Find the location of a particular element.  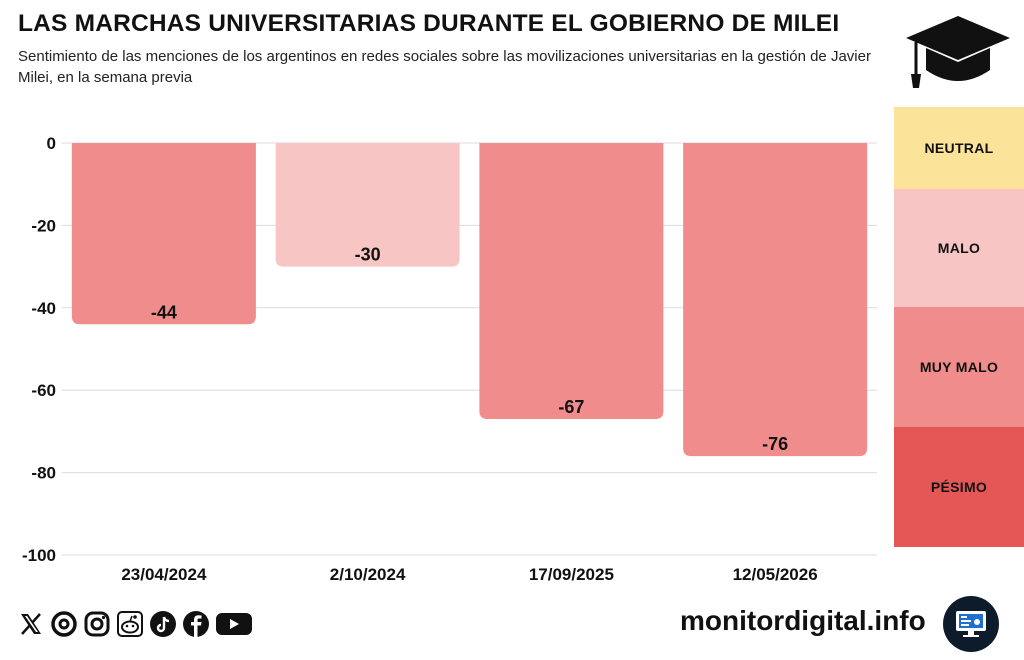

y-axis-ticks: 0 -20 -40 -60 -80 -100 is located at coordinates (39, 349).